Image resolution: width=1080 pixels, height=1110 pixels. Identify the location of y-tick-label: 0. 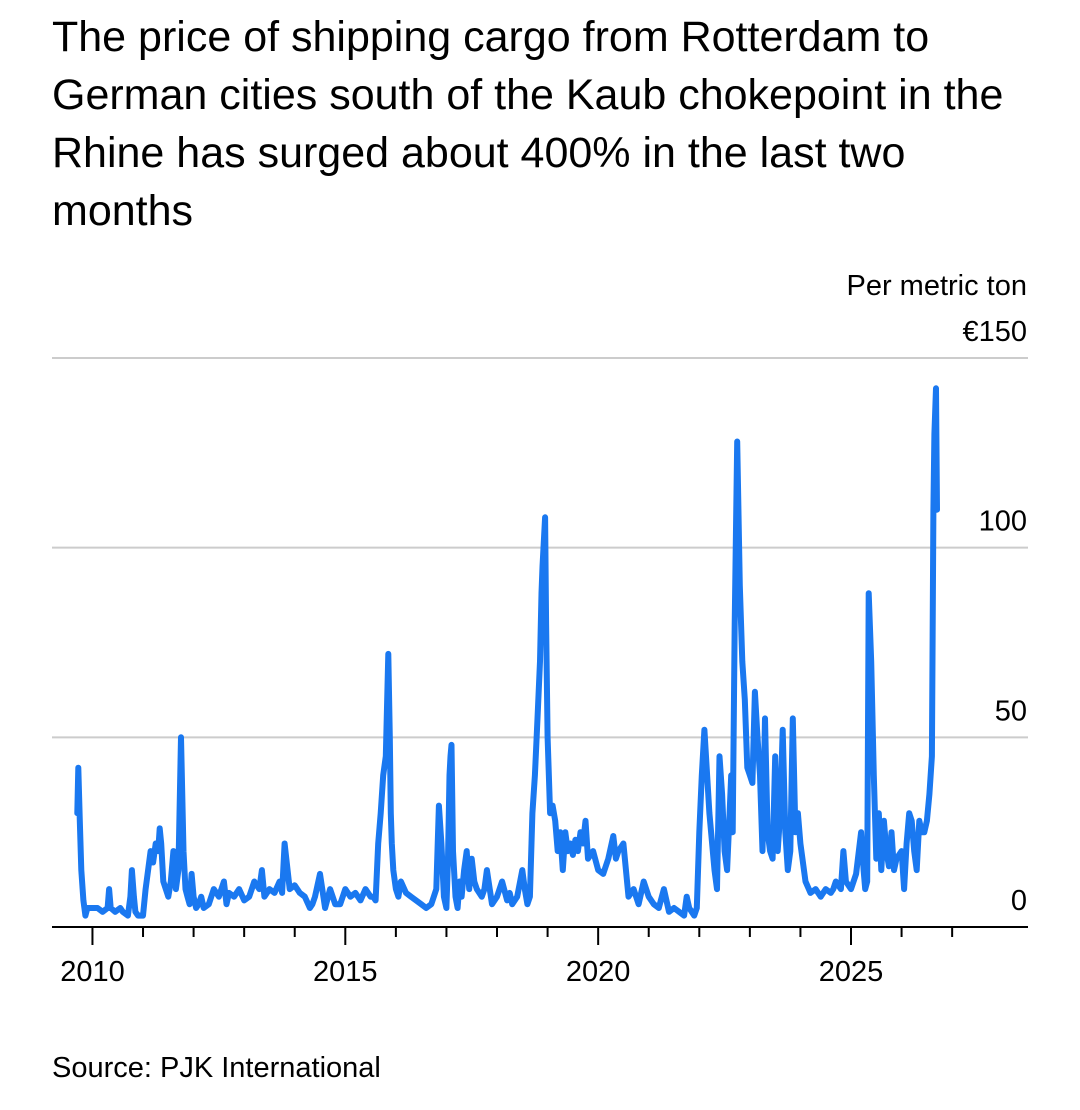
(1019, 901).